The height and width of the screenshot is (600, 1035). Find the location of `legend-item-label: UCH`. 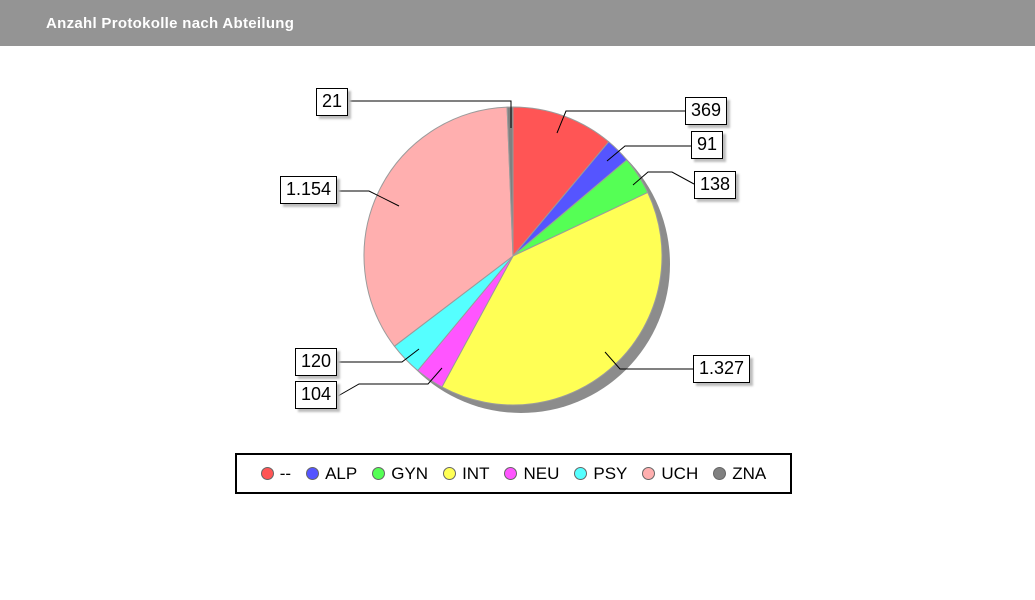

legend-item-label: UCH is located at coordinates (680, 473).